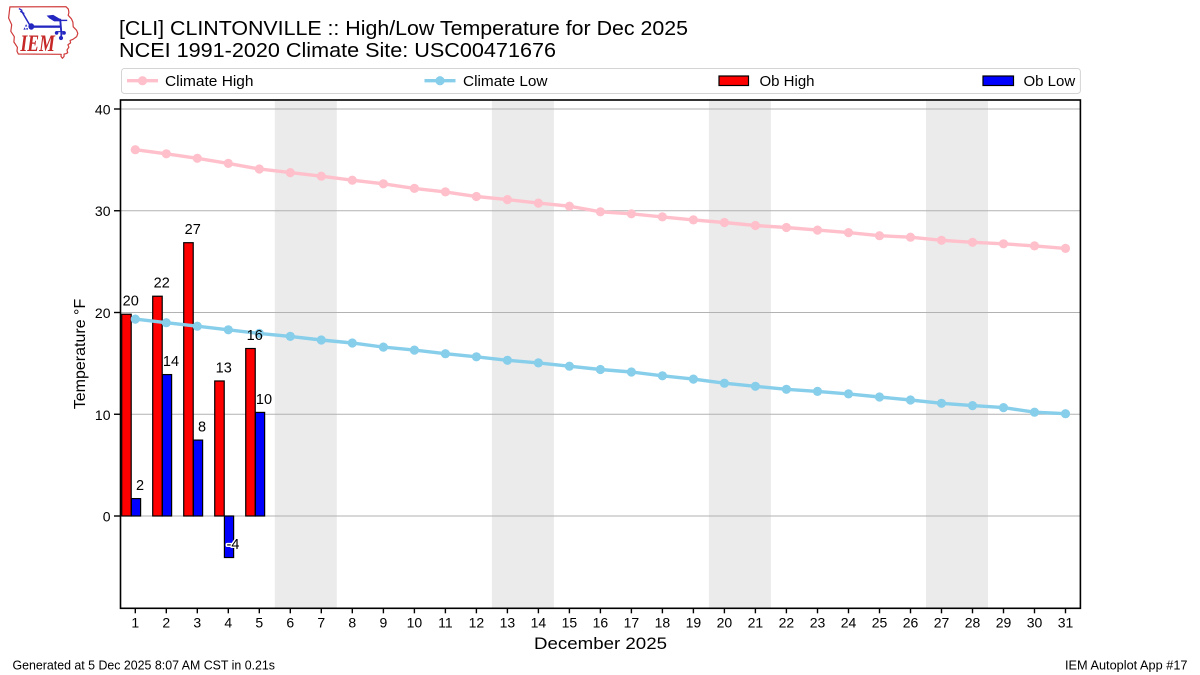 Image resolution: width=1200 pixels, height=675 pixels. I want to click on svg-text: 25, so click(880, 623).